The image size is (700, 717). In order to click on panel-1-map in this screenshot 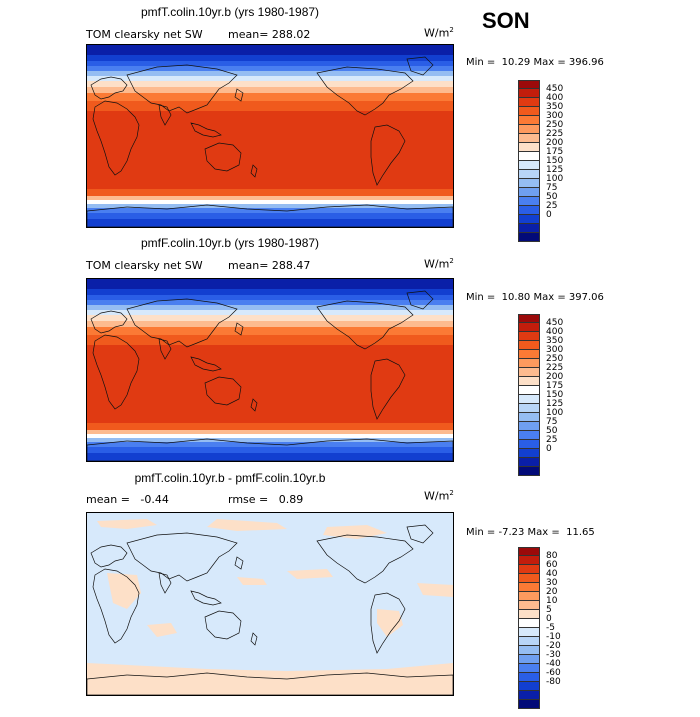, I will do `click(270, 136)`.